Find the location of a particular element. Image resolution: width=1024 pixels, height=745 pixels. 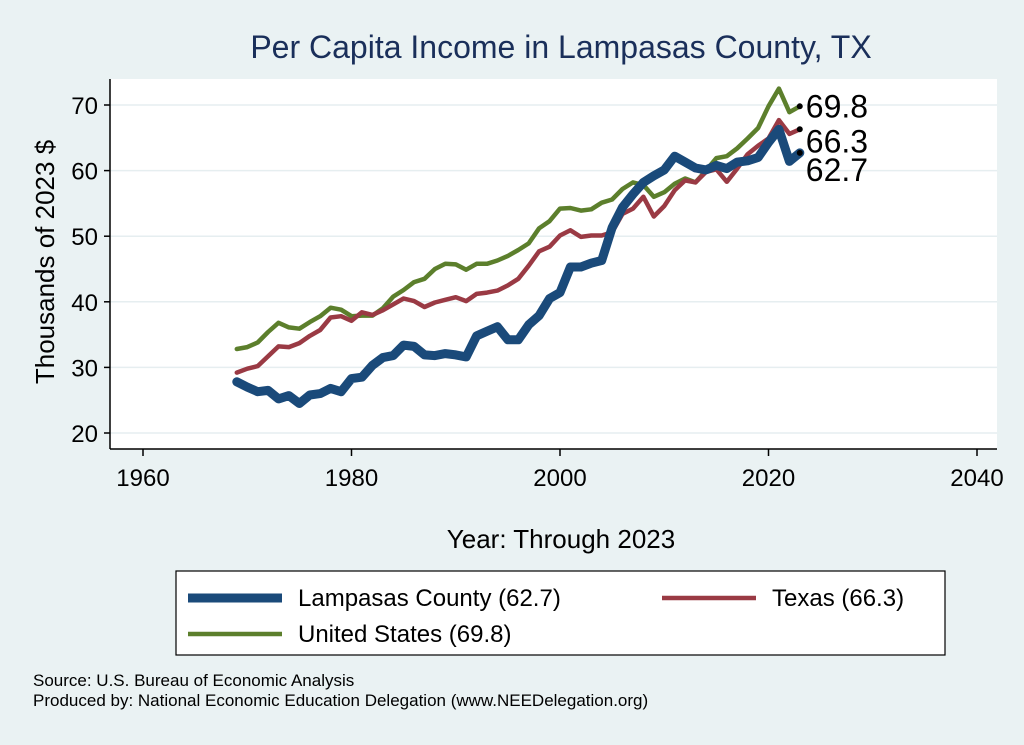

ytick-label-30: 30 is located at coordinates (84, 368).